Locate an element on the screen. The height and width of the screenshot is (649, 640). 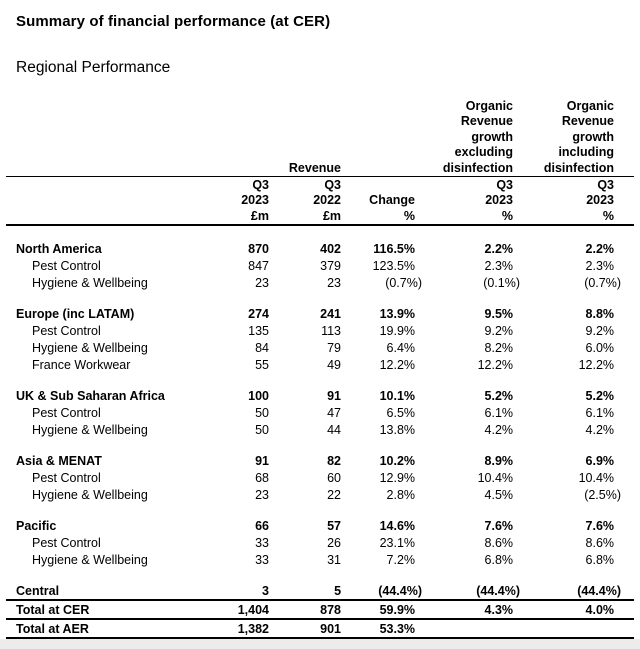
cell is located at coordinates (578, 629).